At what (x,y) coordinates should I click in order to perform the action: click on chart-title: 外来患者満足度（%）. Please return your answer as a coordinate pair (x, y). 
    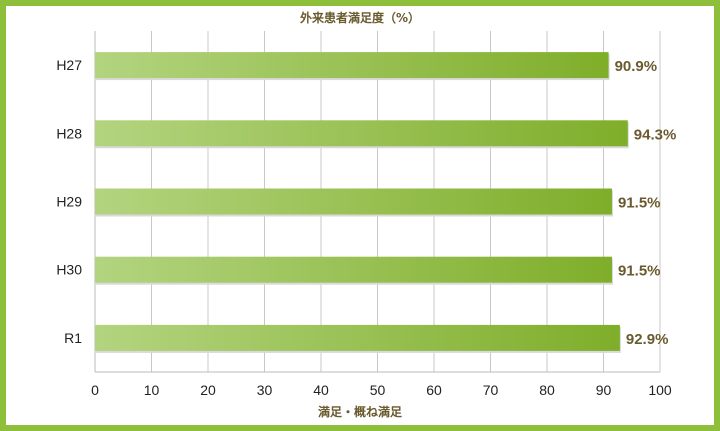
    Looking at the image, I should click on (360, 17).